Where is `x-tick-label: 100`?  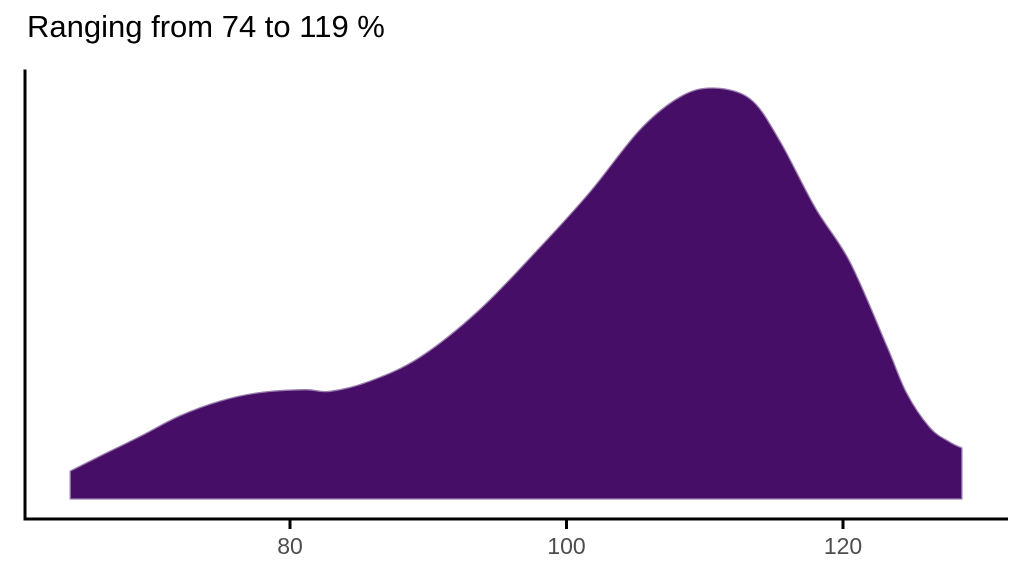 x-tick-label: 100 is located at coordinates (566, 546).